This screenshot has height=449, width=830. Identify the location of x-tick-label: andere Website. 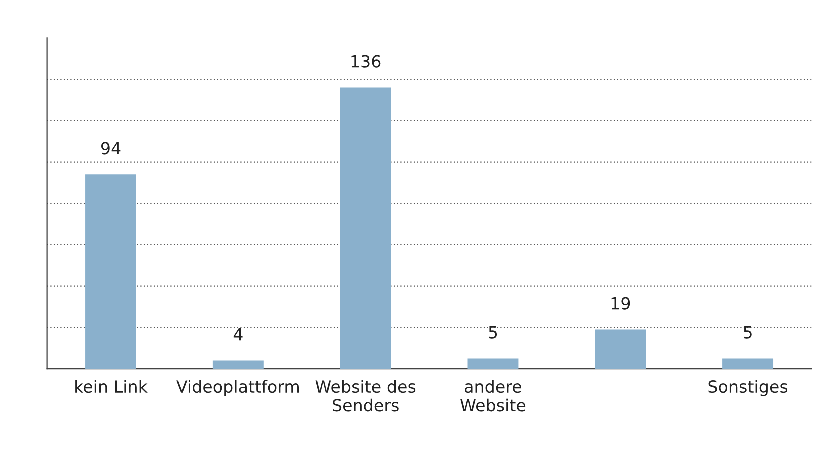
(493, 396).